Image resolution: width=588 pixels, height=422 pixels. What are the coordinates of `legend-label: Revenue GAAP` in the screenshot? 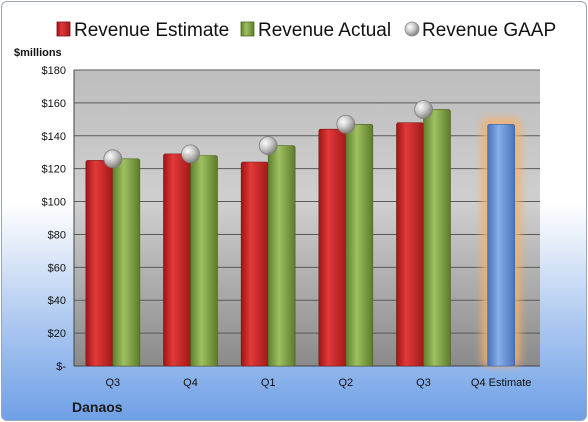 It's located at (489, 30).